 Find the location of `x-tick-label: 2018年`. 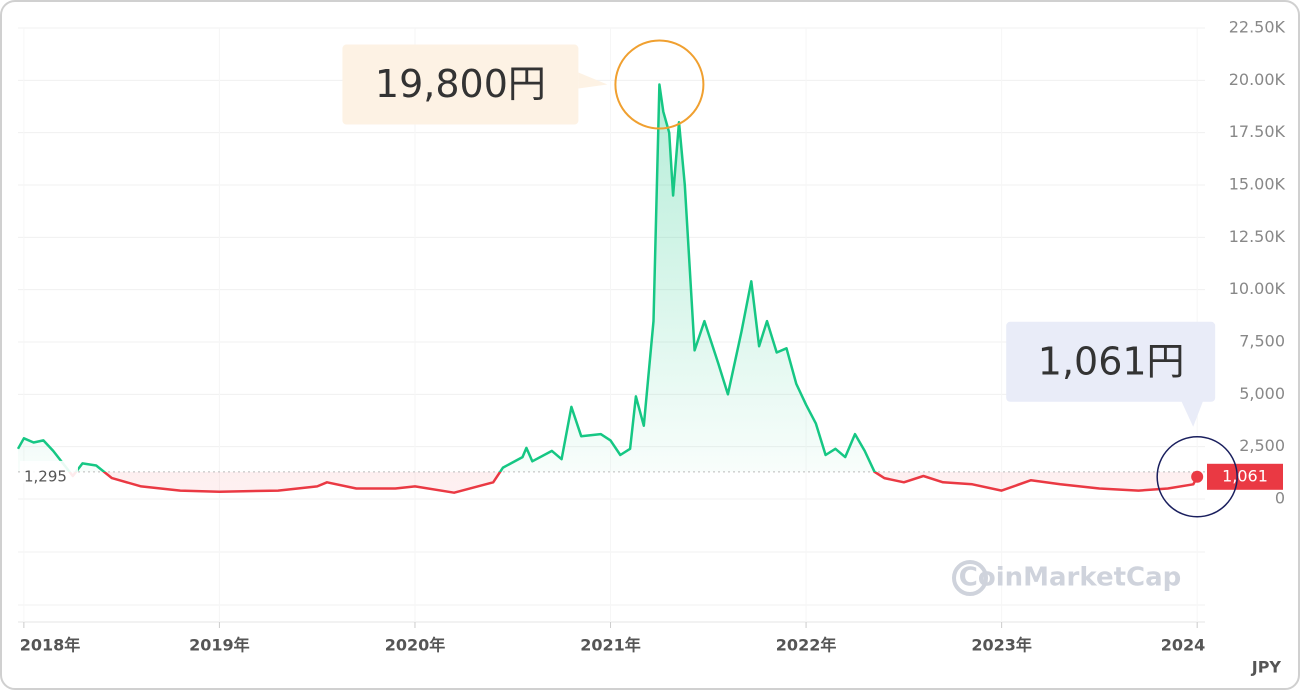

x-tick-label: 2018年 is located at coordinates (50, 645).